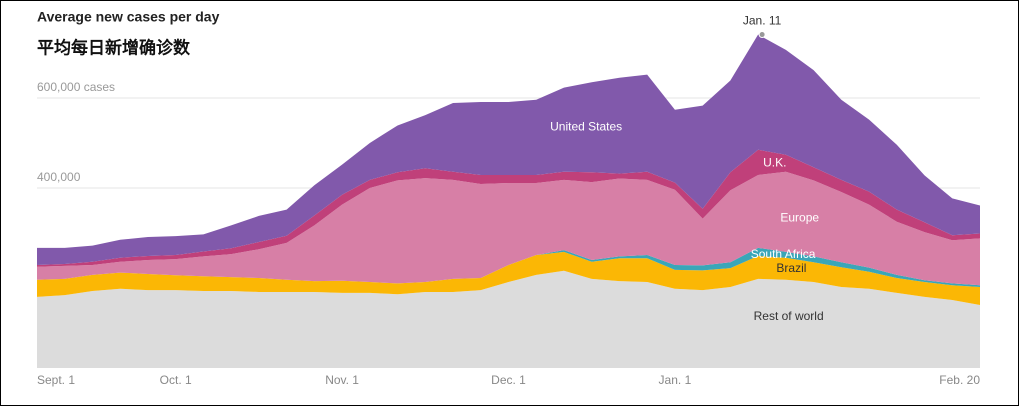 The height and width of the screenshot is (406, 1019). What do you see at coordinates (762, 35) in the screenshot?
I see `peak-marker` at bounding box center [762, 35].